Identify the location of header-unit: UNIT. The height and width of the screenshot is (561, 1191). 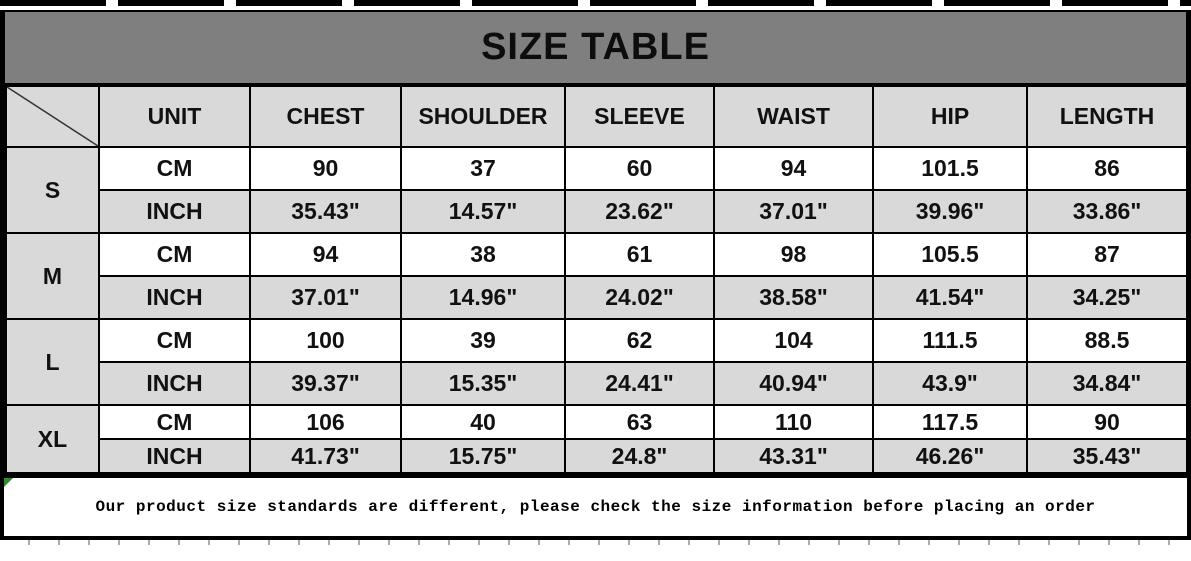
(174, 116).